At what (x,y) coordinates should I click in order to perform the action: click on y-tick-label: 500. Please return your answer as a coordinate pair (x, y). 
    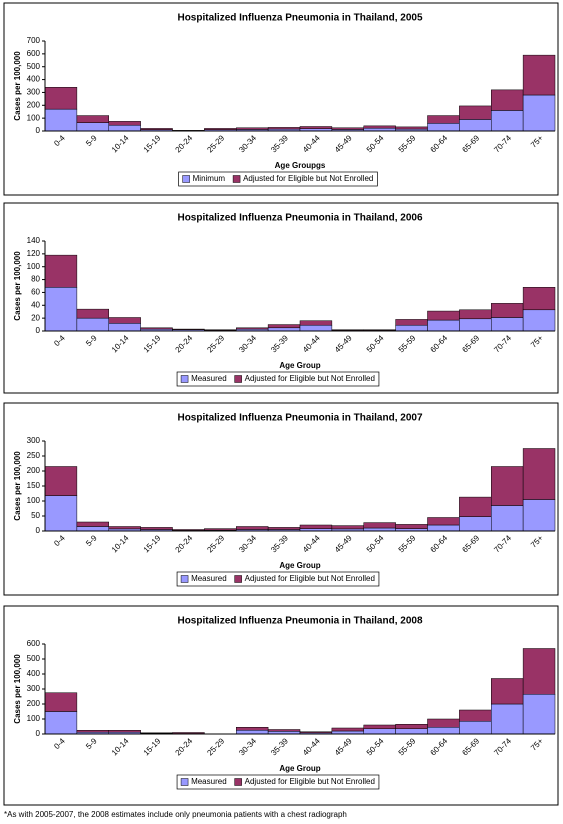
    Looking at the image, I should click on (34, 66).